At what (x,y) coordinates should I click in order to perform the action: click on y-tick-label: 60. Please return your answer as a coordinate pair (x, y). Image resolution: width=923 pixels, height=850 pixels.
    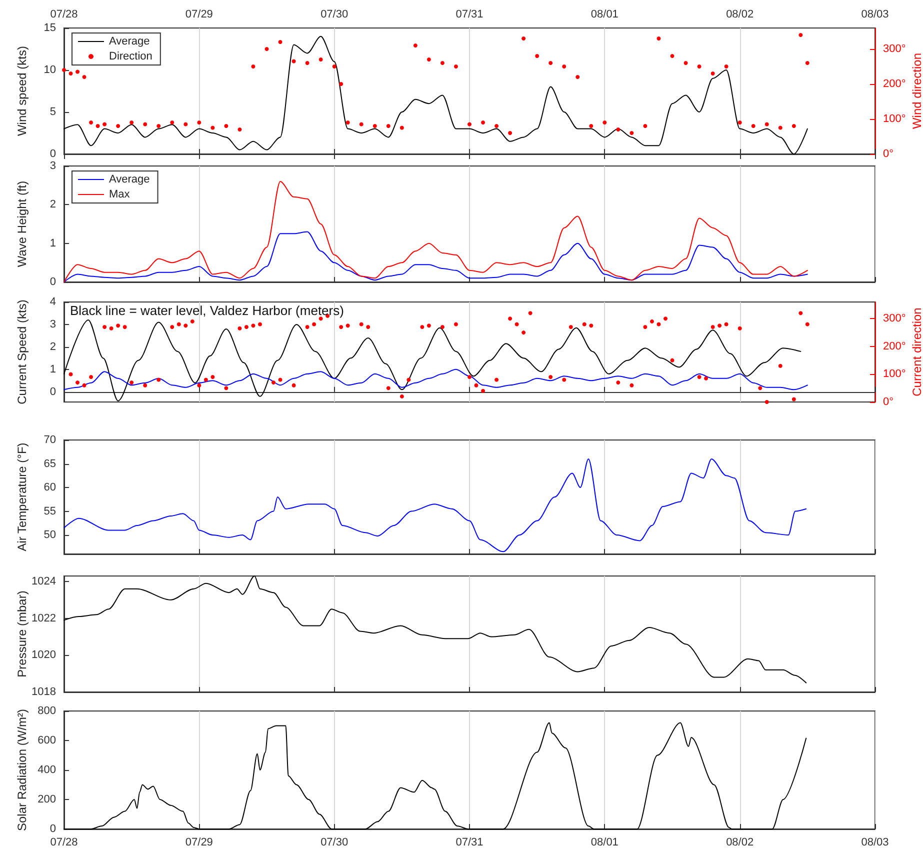
    Looking at the image, I should click on (50, 488).